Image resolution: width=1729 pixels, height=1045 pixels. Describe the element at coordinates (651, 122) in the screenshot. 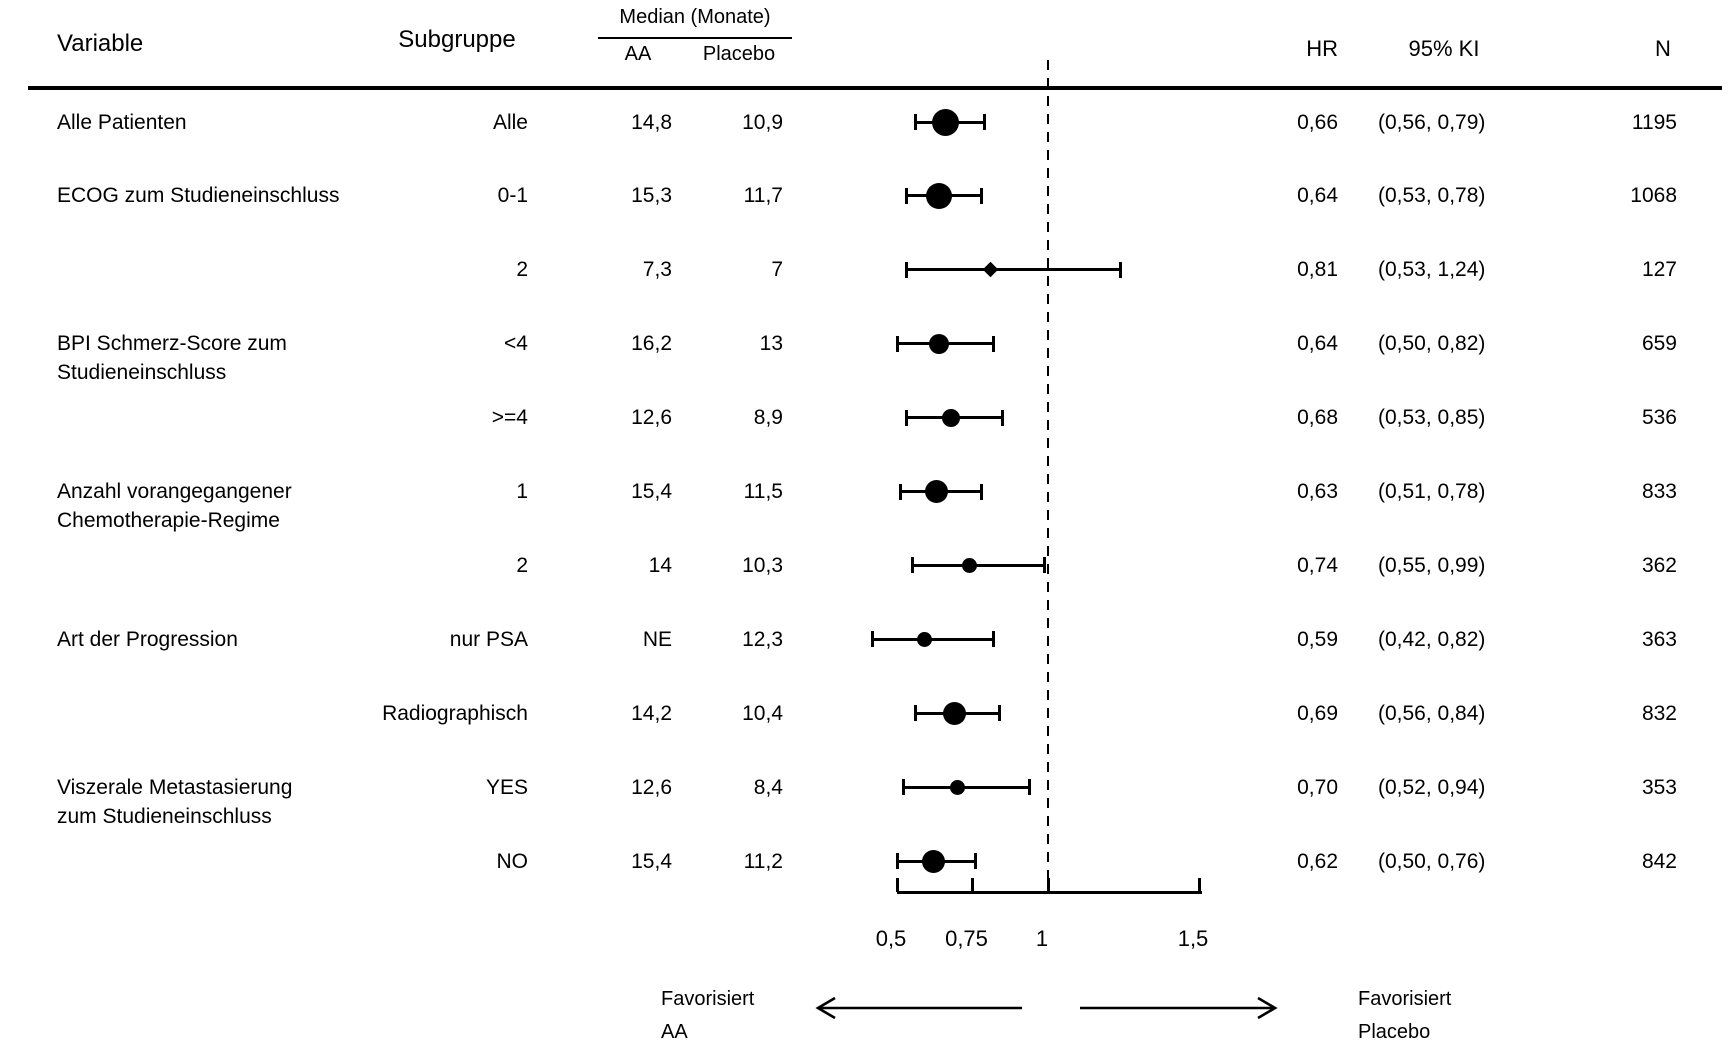

I see `row-median-aa: 14,8` at that location.